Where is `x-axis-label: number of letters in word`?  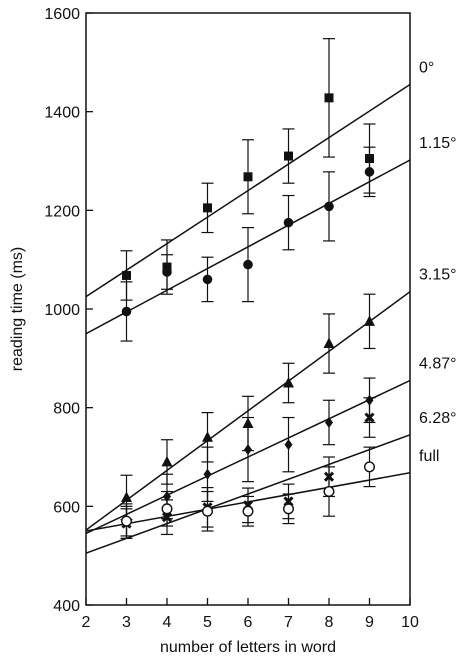 x-axis-label: number of letters in word is located at coordinates (248, 647).